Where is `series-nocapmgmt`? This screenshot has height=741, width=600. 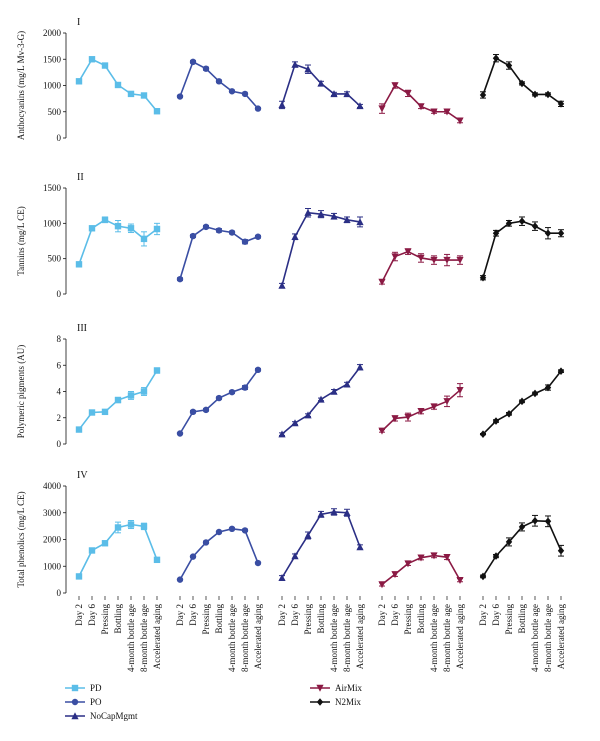
series-nocapmgmt is located at coordinates (321, 248).